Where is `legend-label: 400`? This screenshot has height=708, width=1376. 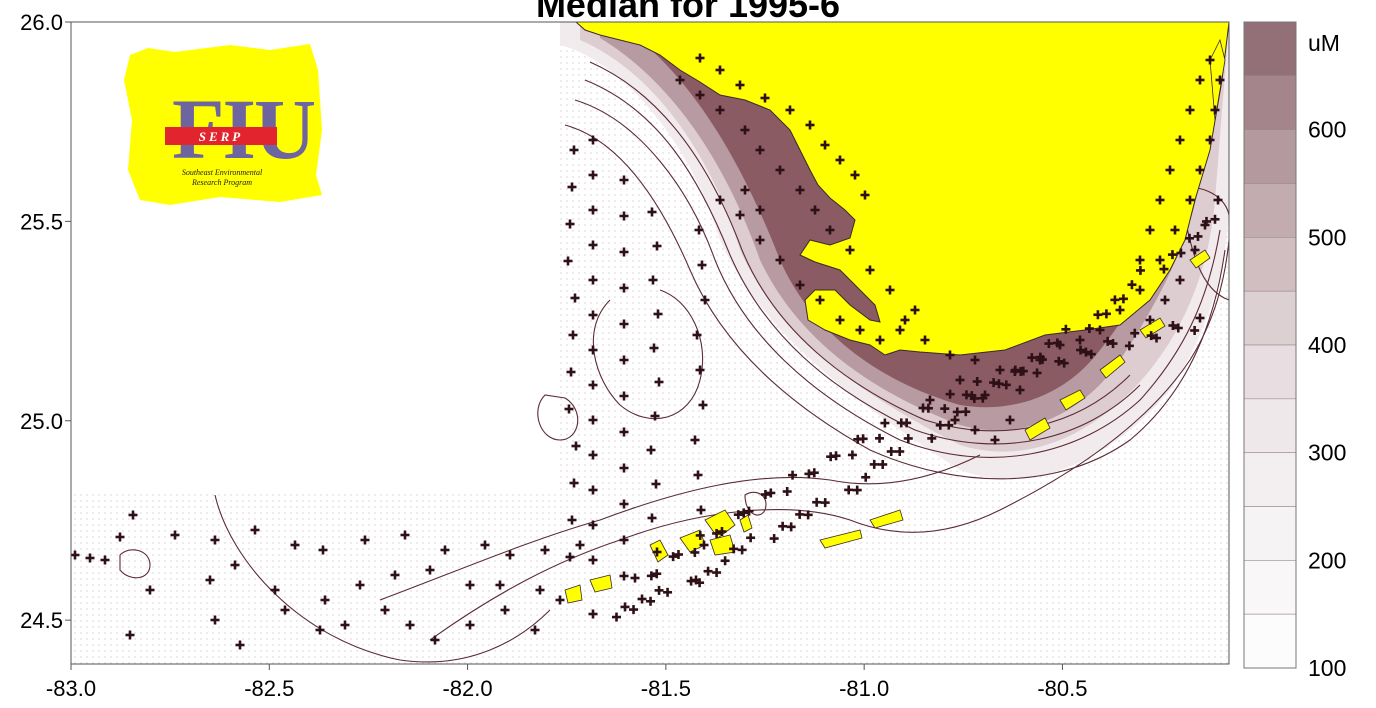 legend-label: 400 is located at coordinates (1327, 345).